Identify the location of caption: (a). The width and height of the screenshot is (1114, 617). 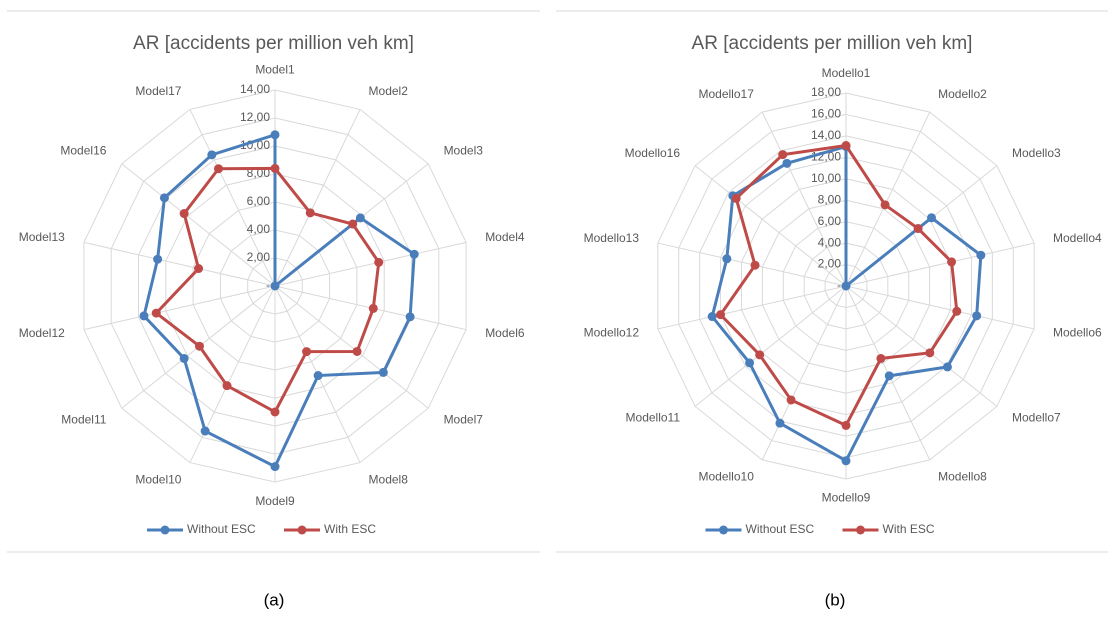
(274, 599).